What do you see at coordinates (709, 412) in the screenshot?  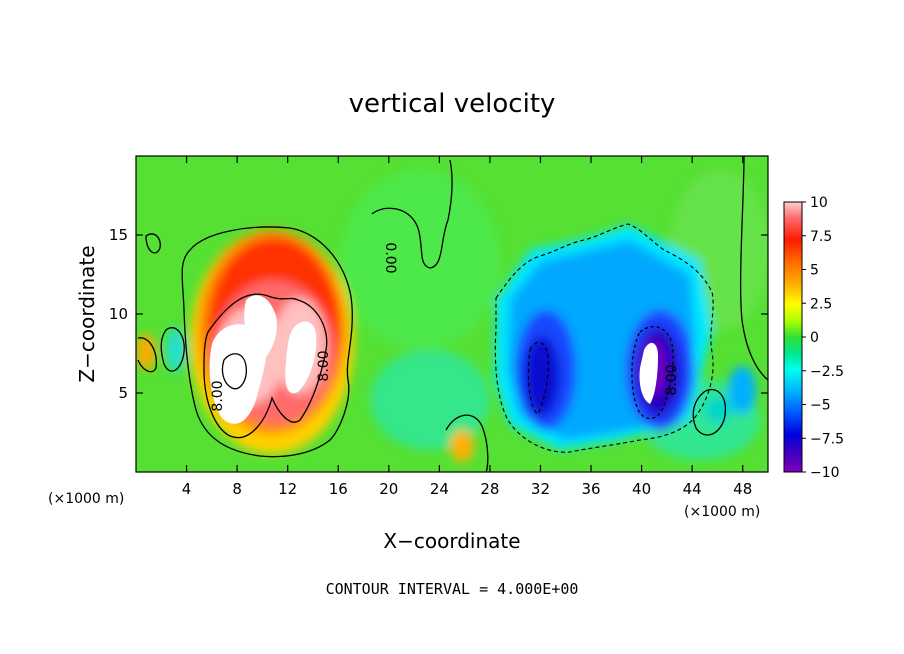 I see `contour-zero-bottom-right` at bounding box center [709, 412].